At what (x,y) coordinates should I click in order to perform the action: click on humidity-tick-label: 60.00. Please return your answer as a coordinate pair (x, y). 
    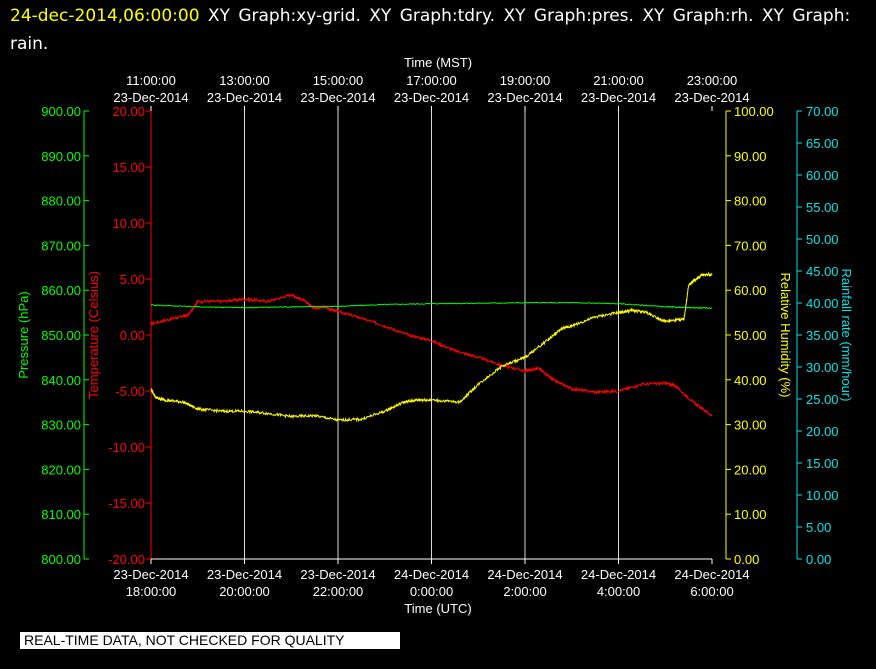
    Looking at the image, I should click on (750, 290).